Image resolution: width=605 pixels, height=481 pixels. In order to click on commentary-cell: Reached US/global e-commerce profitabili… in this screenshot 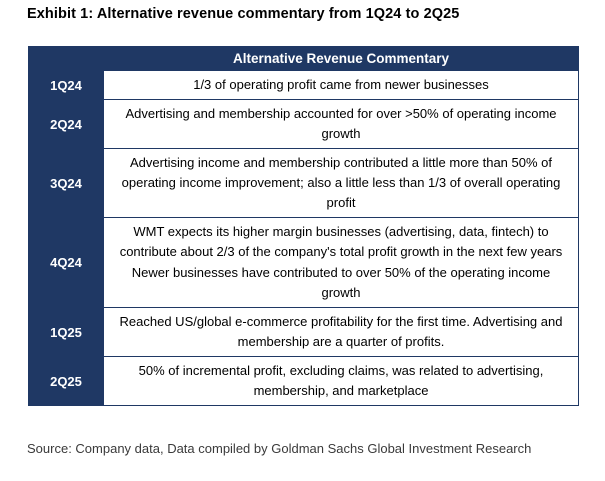, I will do `click(341, 332)`.